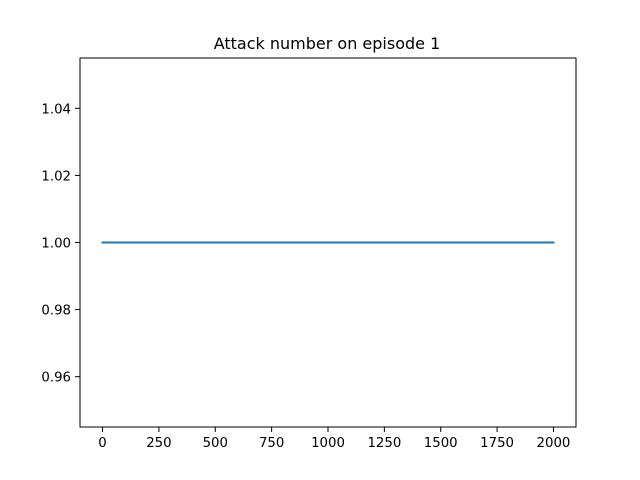 This screenshot has width=640, height=480. Describe the element at coordinates (56, 378) in the screenshot. I see `y-tick-label: 0.96` at that location.